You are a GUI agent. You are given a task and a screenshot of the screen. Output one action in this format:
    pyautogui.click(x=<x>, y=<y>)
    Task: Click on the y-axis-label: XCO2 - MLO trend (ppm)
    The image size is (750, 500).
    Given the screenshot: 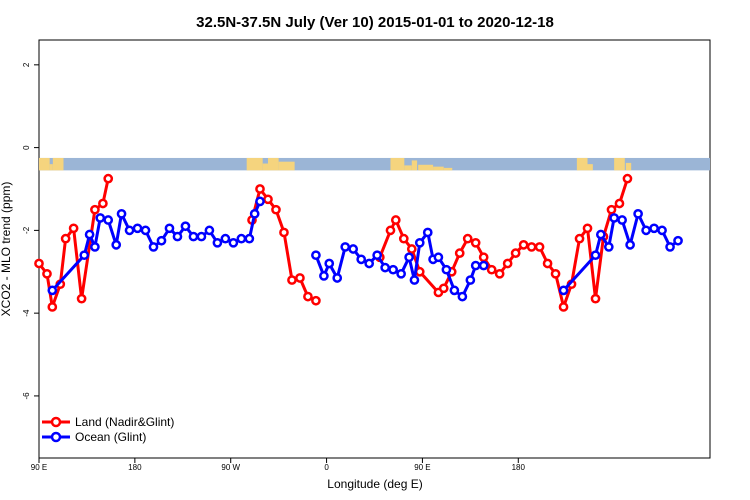 What is the action you would take?
    pyautogui.click(x=6, y=249)
    